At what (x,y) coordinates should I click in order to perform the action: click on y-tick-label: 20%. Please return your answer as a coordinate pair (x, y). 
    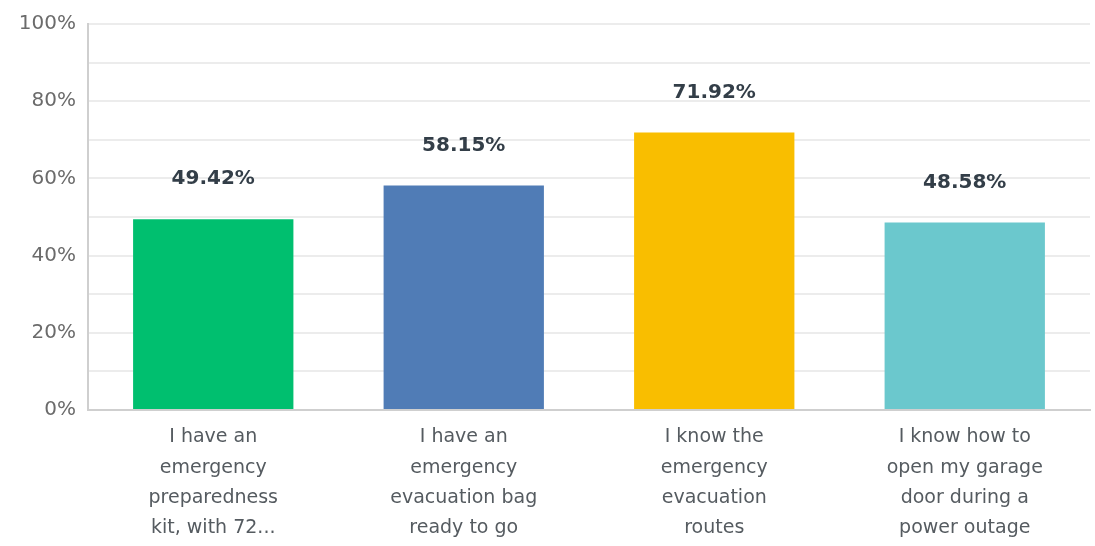
    Looking at the image, I should click on (53, 331).